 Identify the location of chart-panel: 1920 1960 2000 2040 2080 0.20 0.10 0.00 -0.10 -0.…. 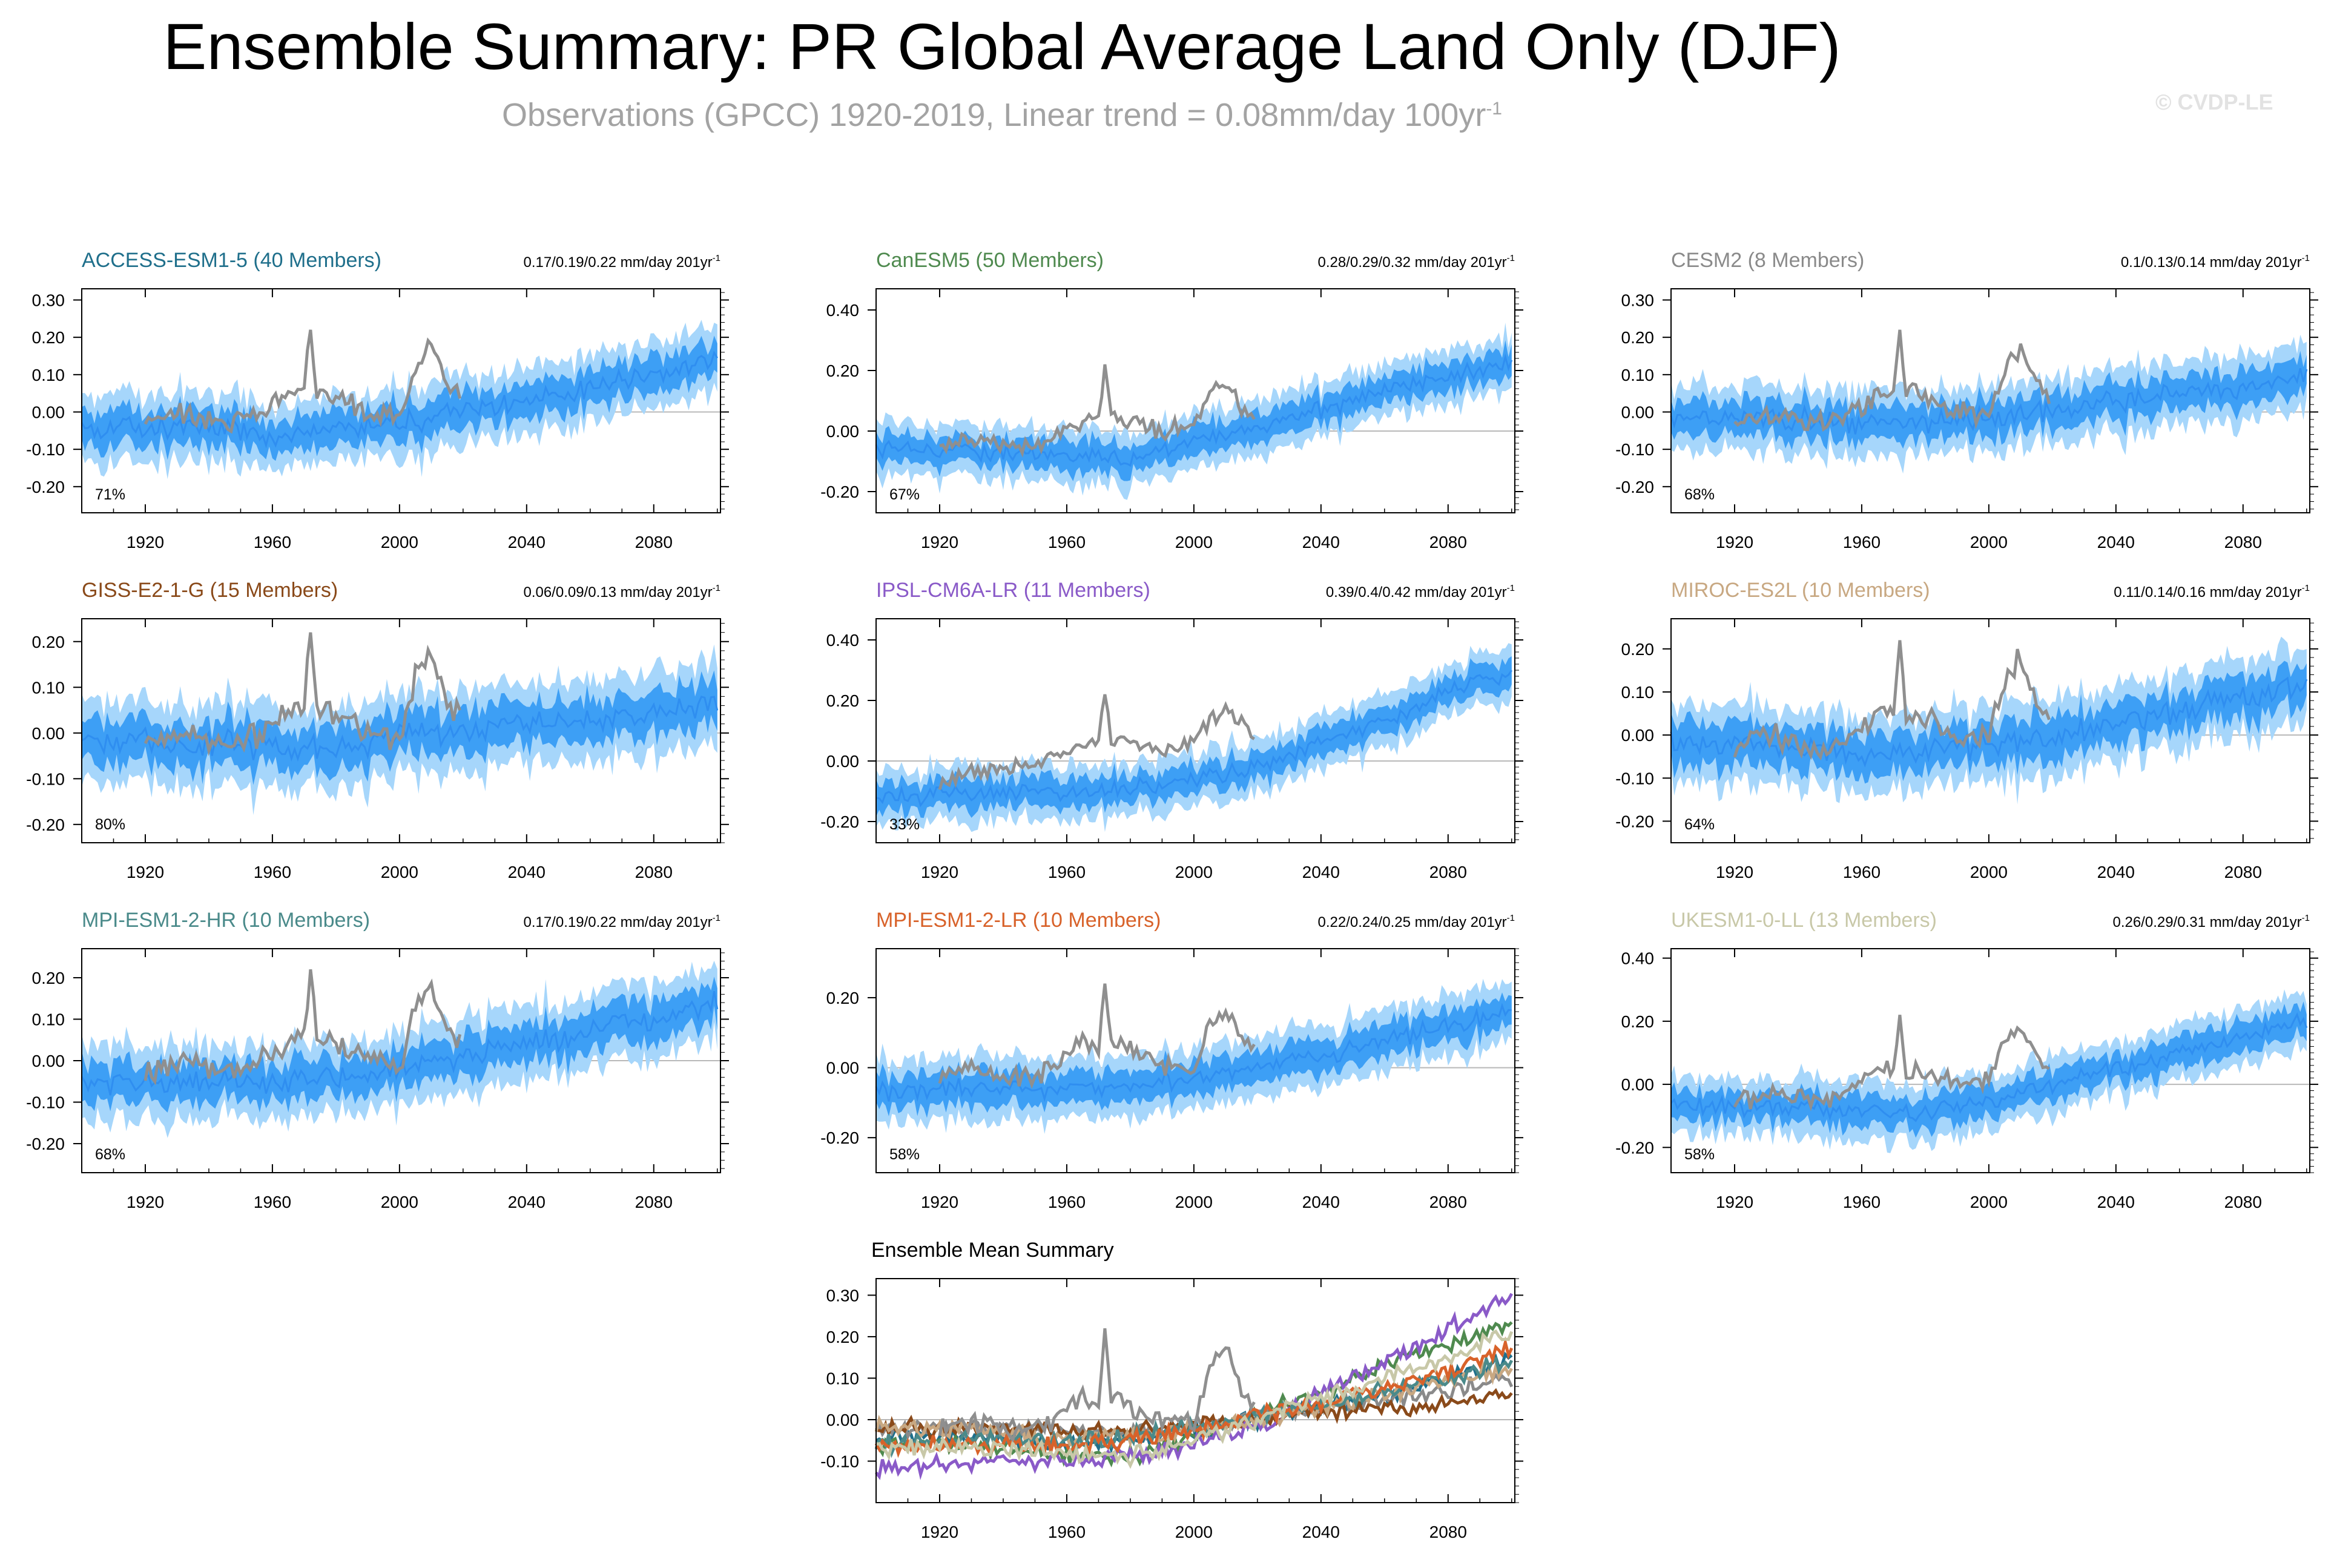
(377, 1060).